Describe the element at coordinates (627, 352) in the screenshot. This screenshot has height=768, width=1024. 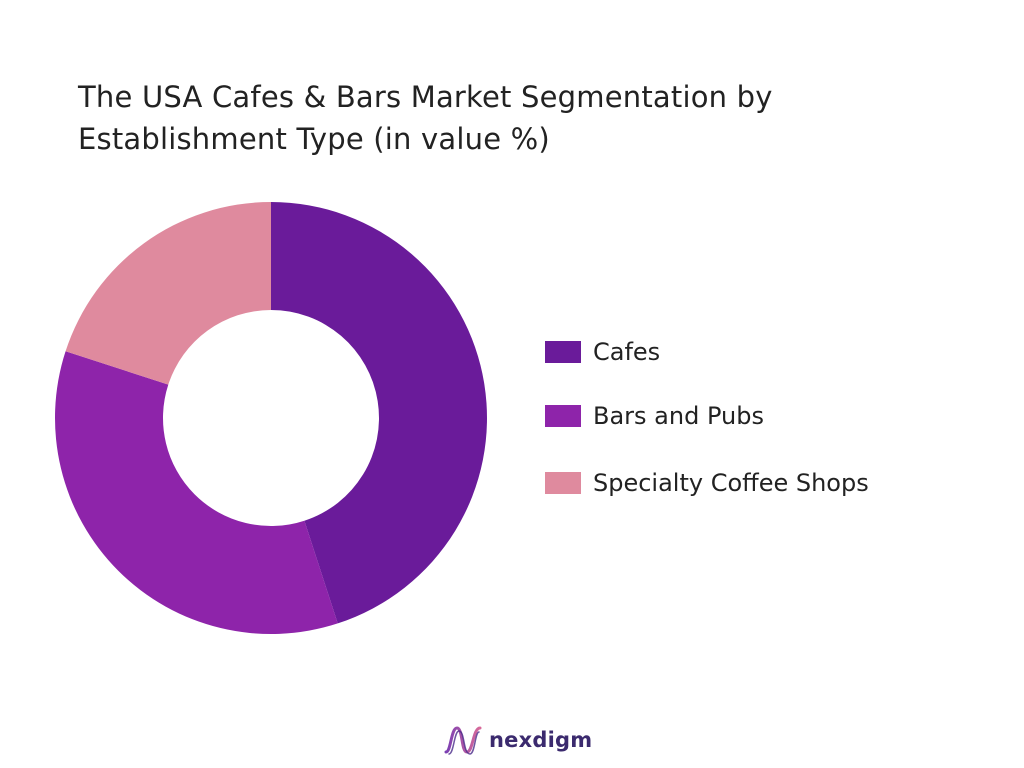
I see `legend-label: Cafes` at that location.